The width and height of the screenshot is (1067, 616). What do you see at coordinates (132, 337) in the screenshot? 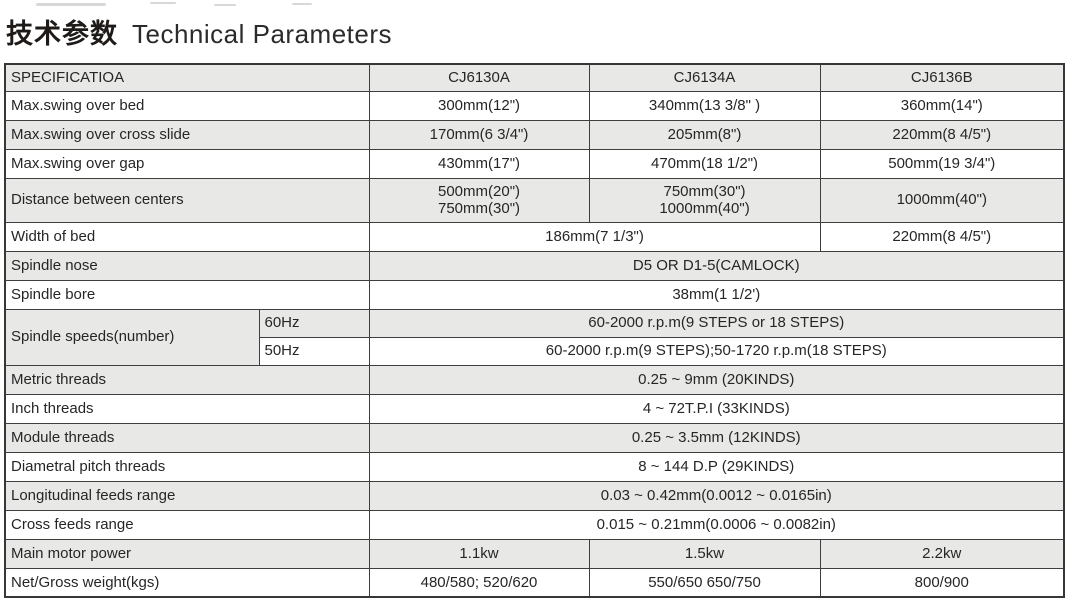
I see `row-label: Spindle speeds(number)` at bounding box center [132, 337].